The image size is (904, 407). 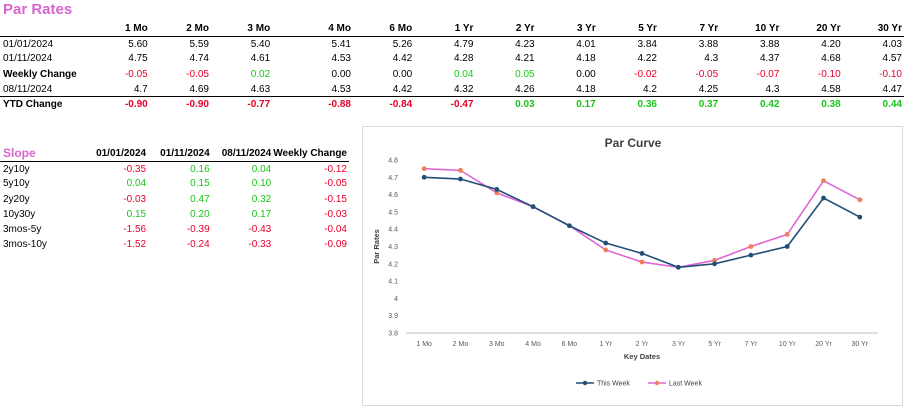 I want to click on rates-cell: 4.37, so click(x=769, y=59).